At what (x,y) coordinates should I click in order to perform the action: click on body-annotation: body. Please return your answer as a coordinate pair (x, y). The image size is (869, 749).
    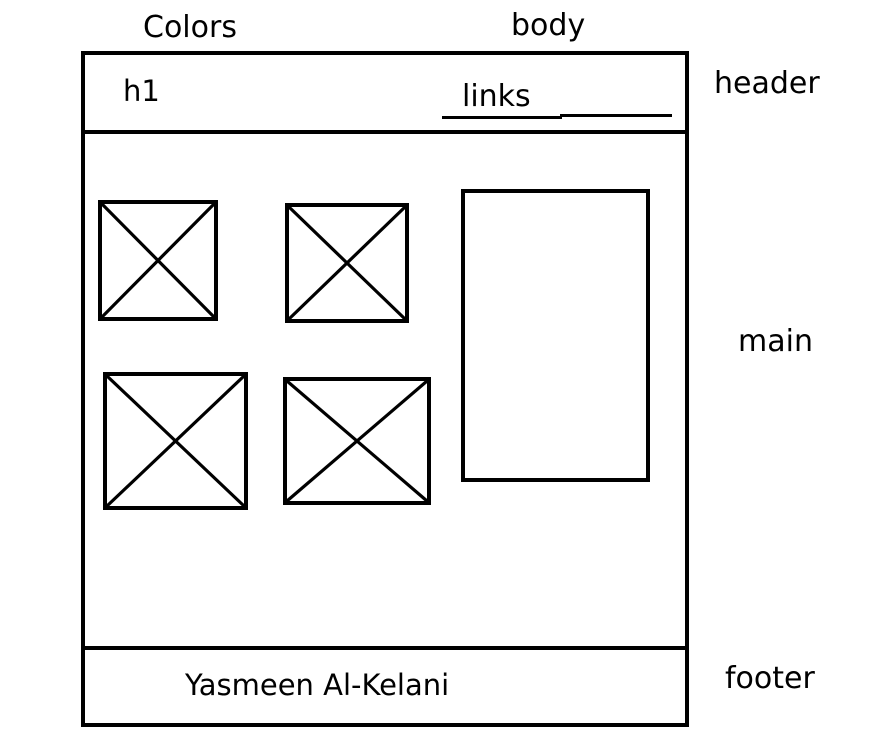
    Looking at the image, I should click on (548, 25).